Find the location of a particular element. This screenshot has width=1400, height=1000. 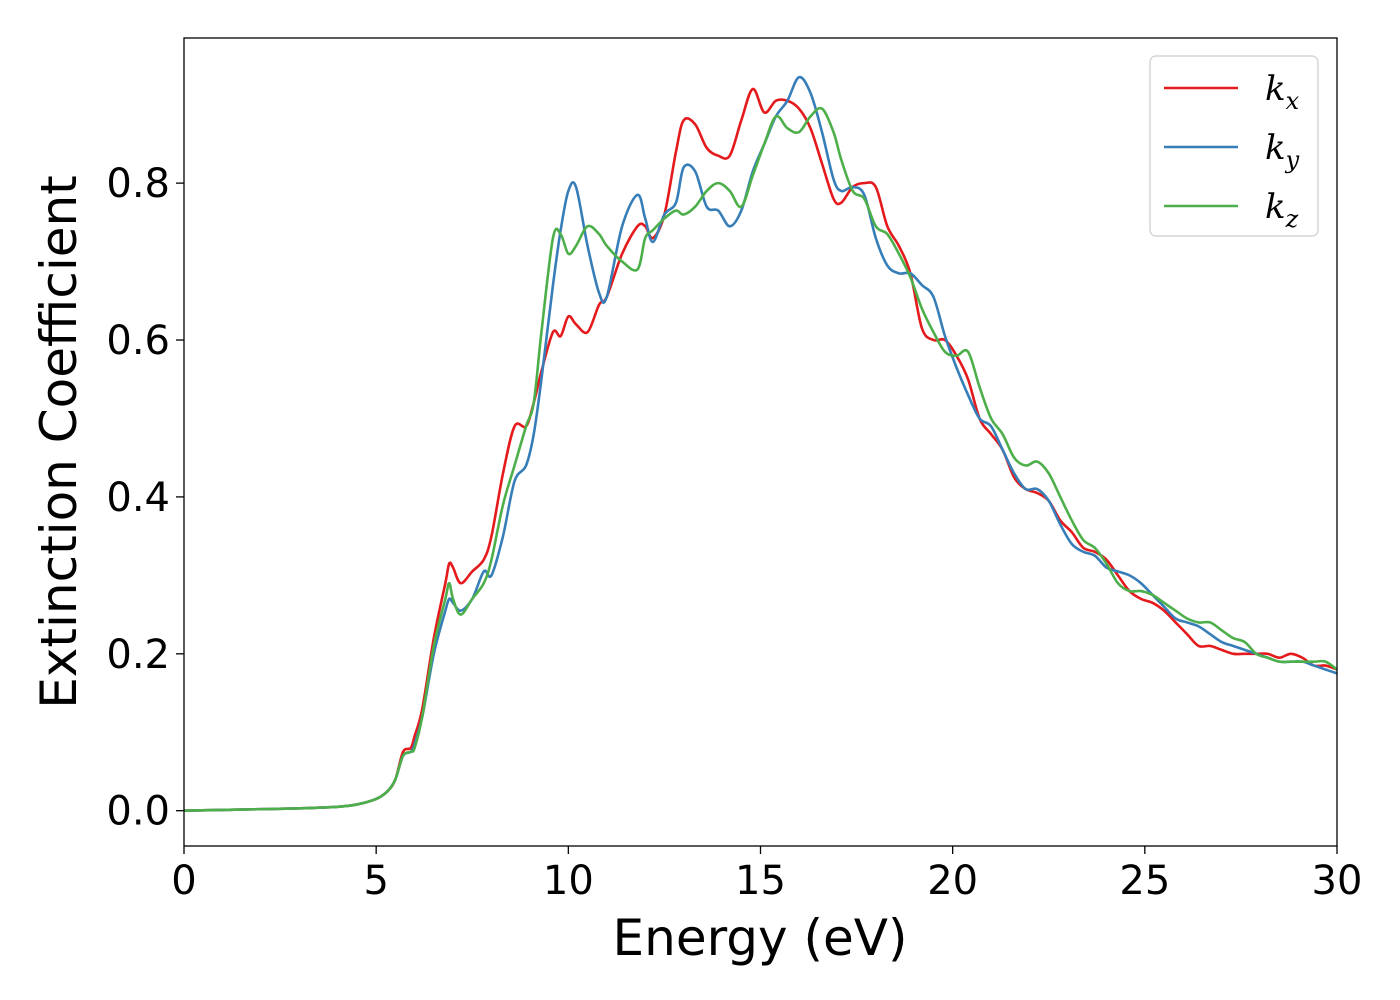

y-axis-ticks: 0.0 0.2 0.4 0.6 0.8 is located at coordinates (145, 498).